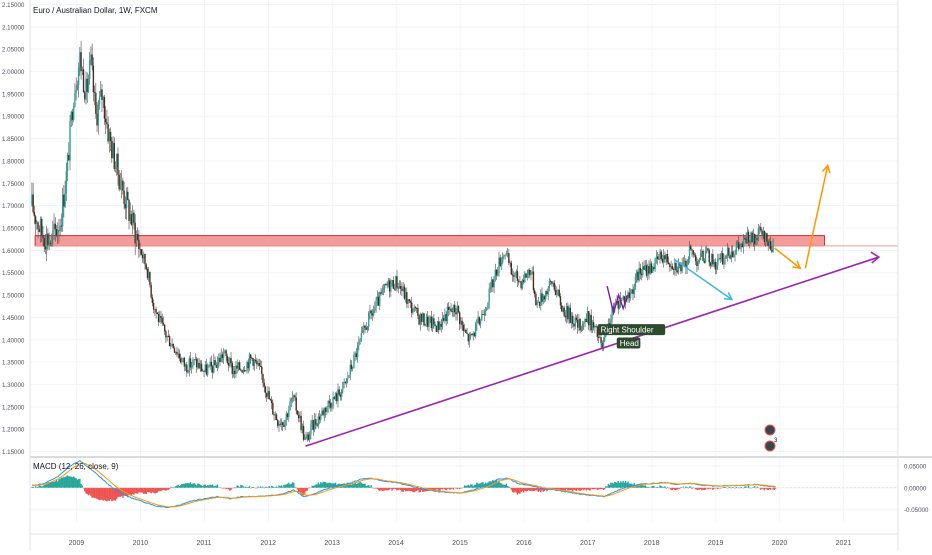  Describe the element at coordinates (141, 543) in the screenshot. I see `x-tick-label: 2010` at that location.